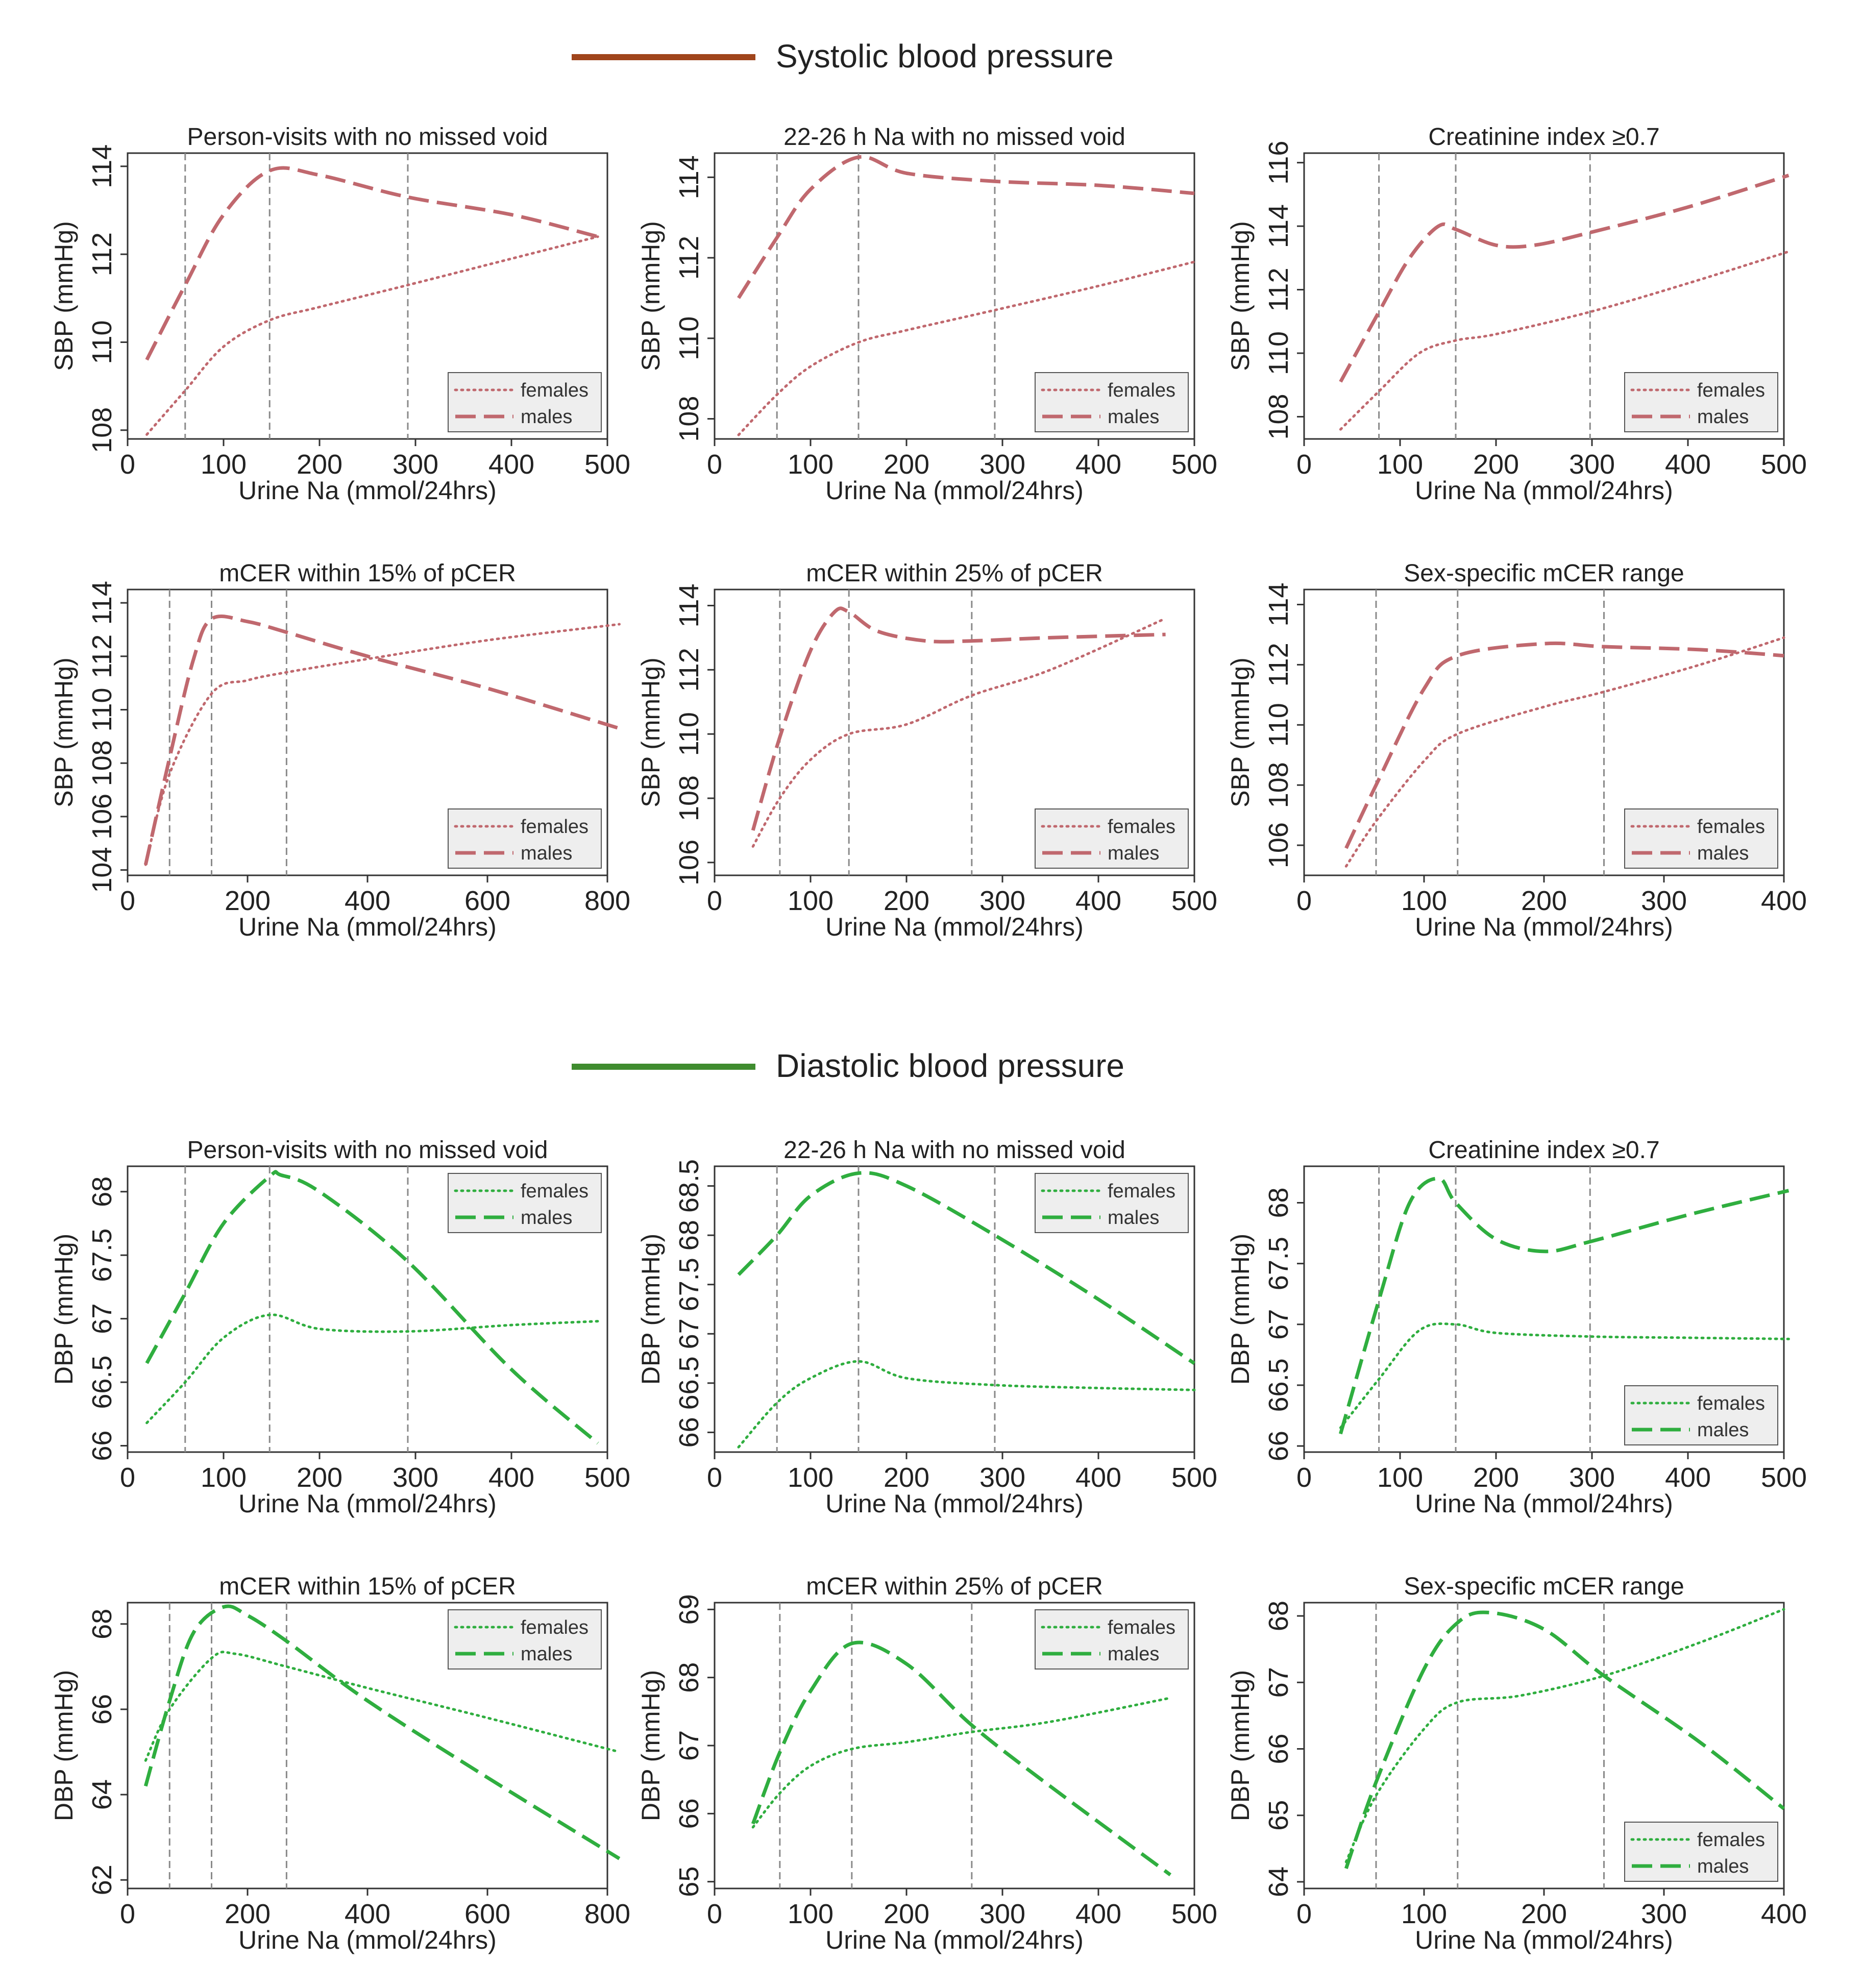  What do you see at coordinates (954, 1150) in the screenshot?
I see `chart-title: 22-26 h Na with no missed void` at bounding box center [954, 1150].